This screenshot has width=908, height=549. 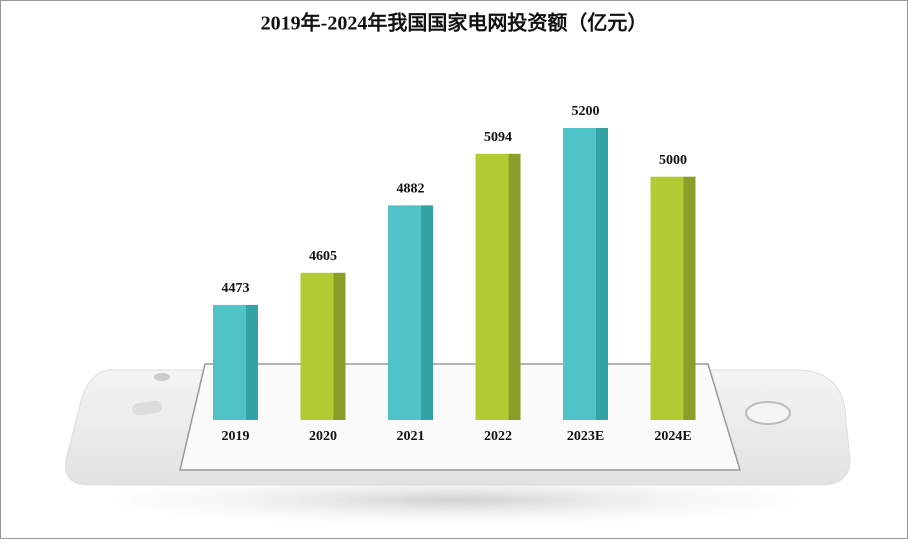 I want to click on x-tick-label: 2023E, so click(x=585, y=436).